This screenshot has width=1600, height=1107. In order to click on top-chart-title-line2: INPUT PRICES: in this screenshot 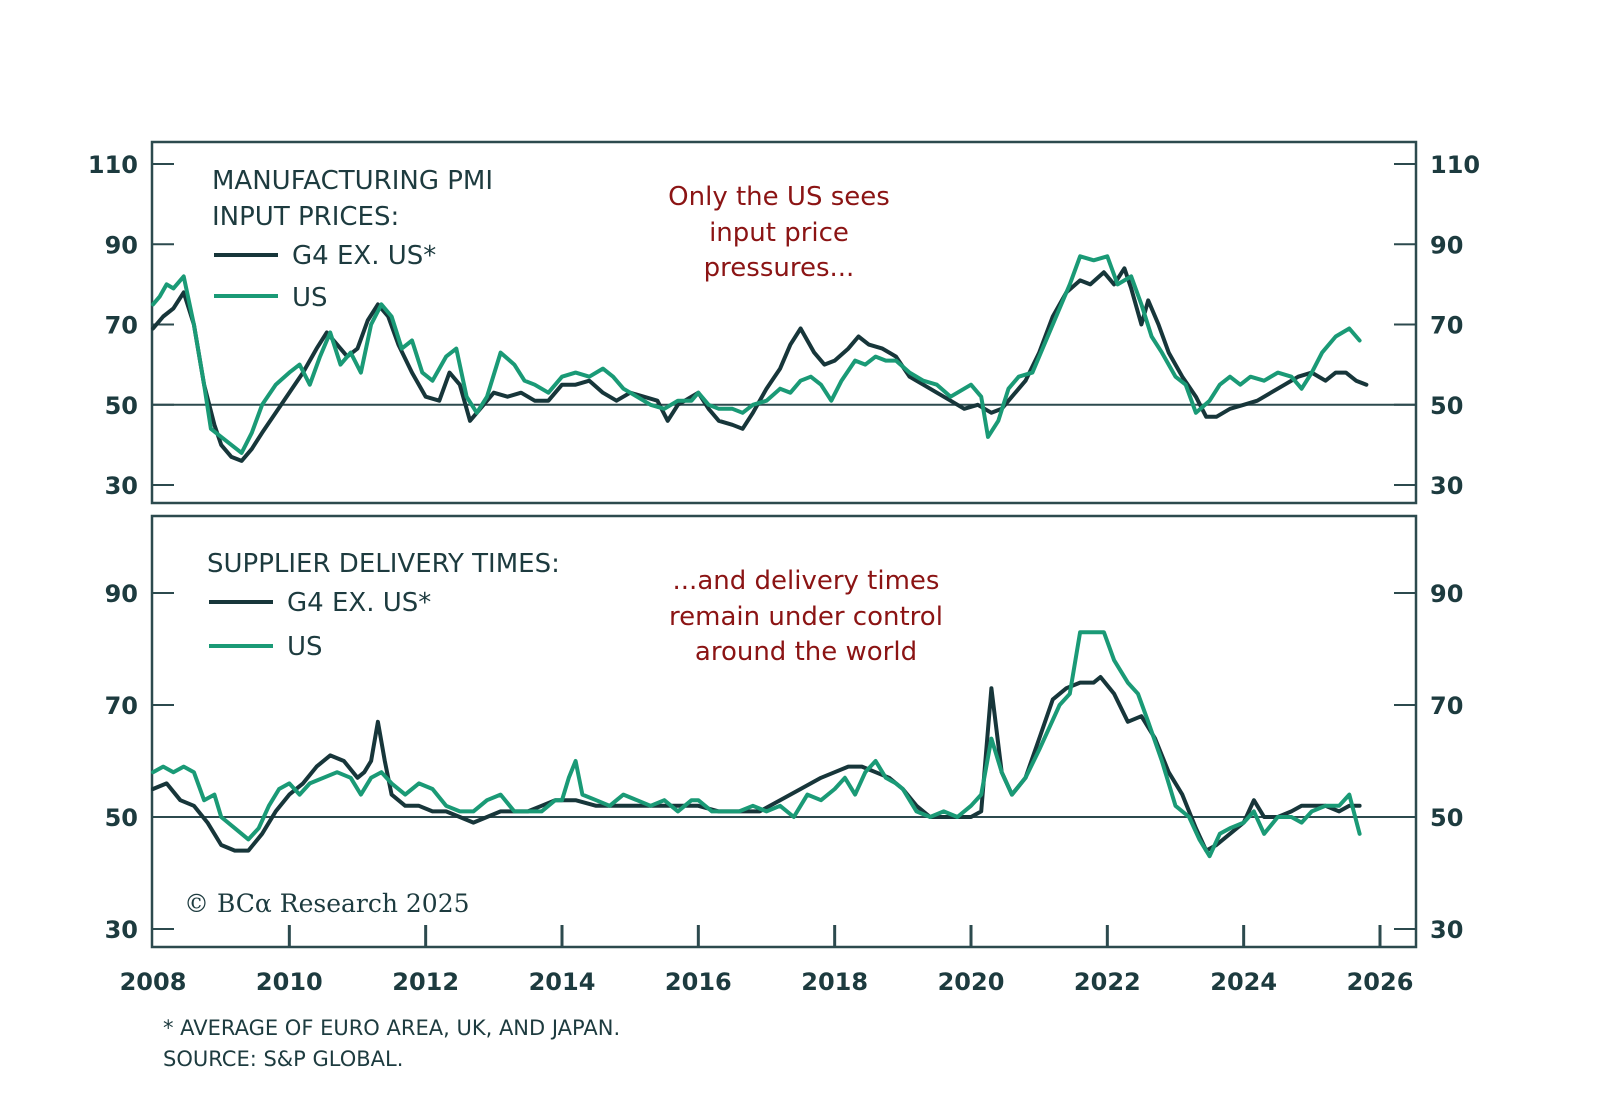, I will do `click(305, 217)`.